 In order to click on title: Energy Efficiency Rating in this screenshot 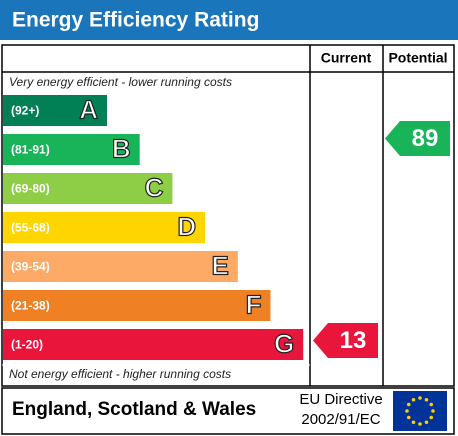, I will do `click(135, 20)`.